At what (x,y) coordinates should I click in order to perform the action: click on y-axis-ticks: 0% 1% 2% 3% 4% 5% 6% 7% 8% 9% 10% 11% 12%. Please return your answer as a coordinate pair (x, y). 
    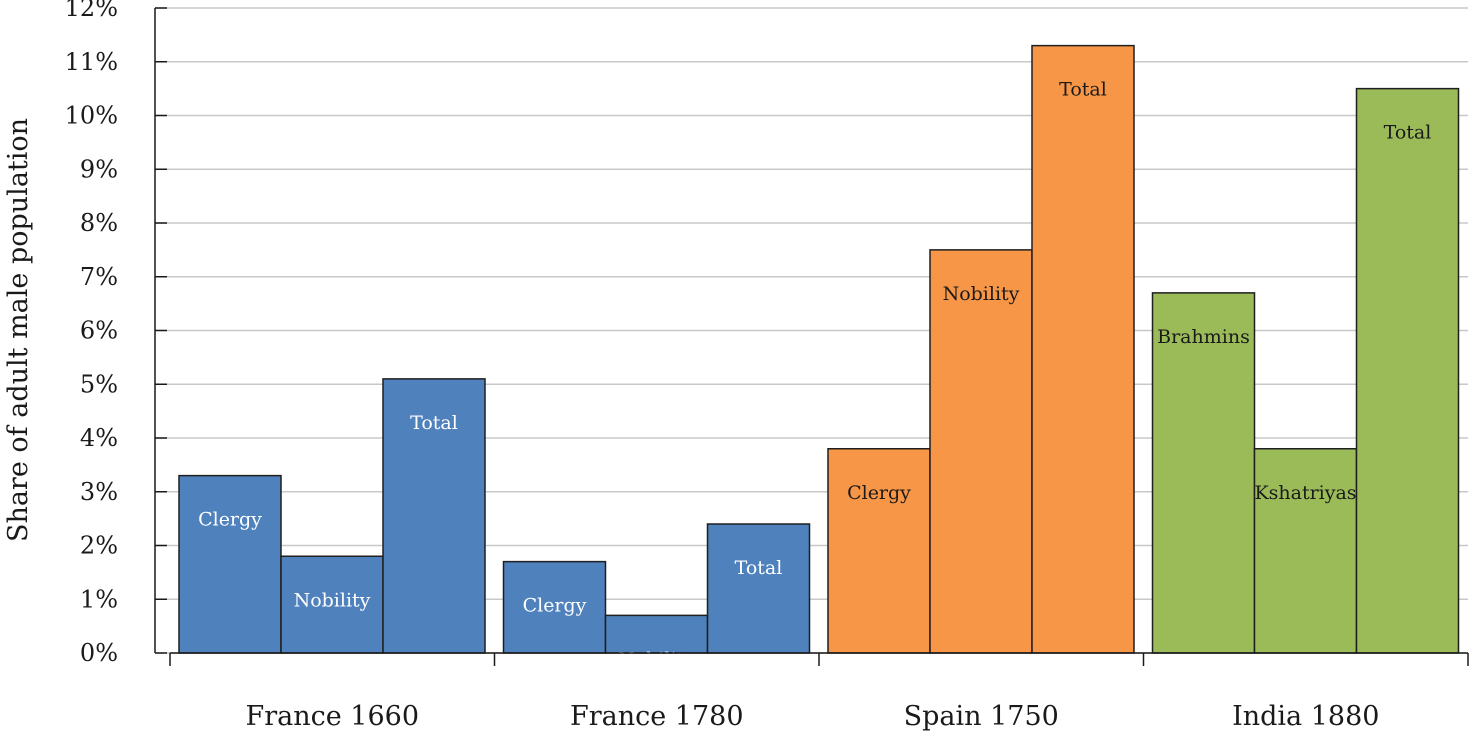
    Looking at the image, I should click on (116, 333).